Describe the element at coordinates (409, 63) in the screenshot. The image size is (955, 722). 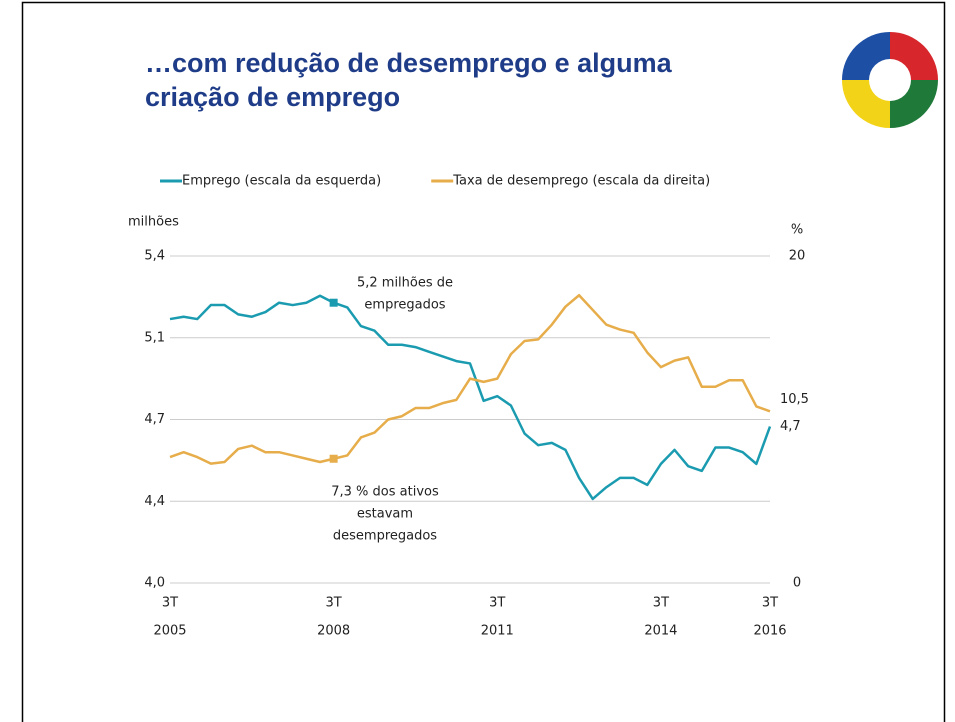
I see `title-line: …com redução de desemprego e alguma` at that location.